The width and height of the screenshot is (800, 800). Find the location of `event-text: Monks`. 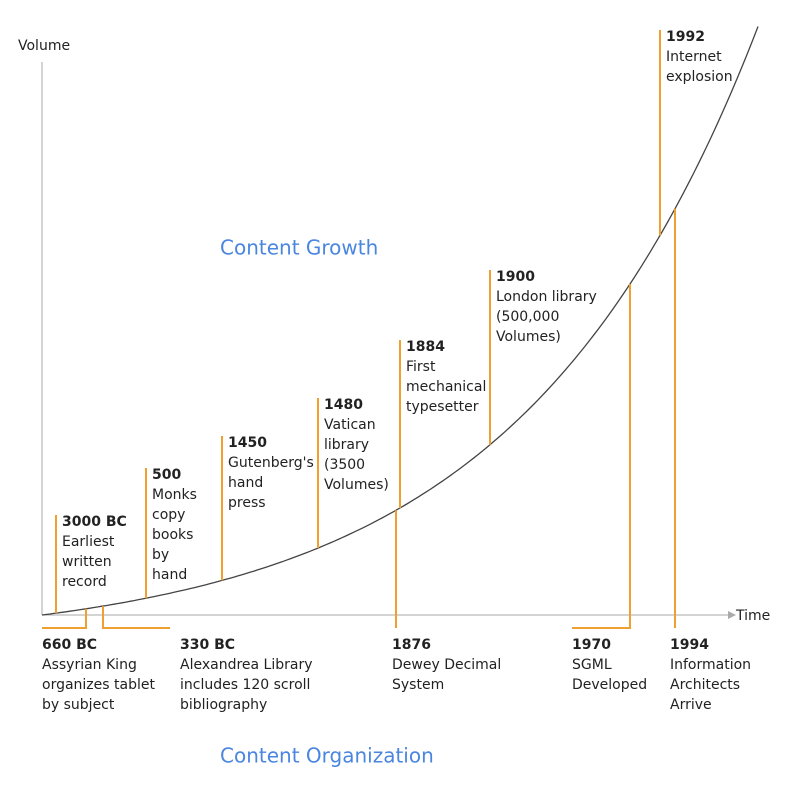

event-text: Monks is located at coordinates (174, 495).